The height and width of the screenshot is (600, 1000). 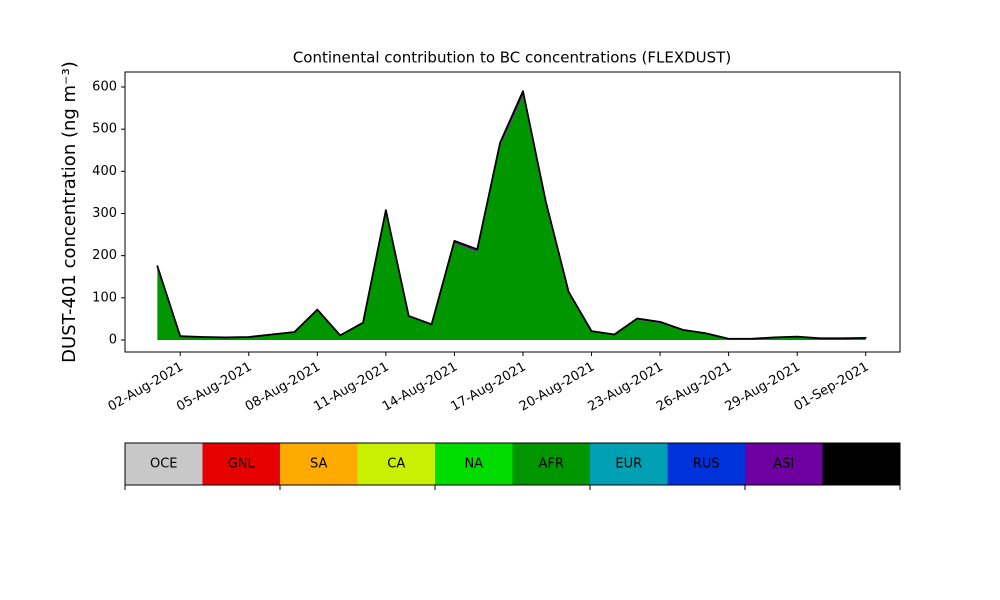 I want to click on colorbar-frame, so click(x=512, y=464).